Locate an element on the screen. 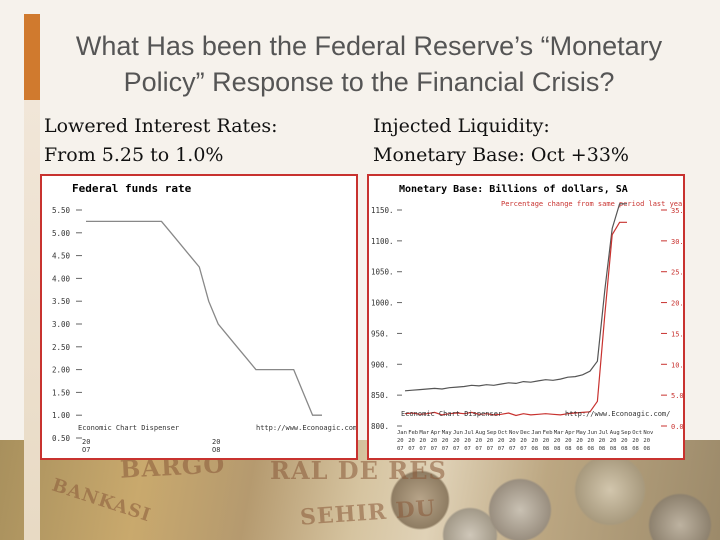 The height and width of the screenshot is (540, 720). left-y-tick-label: 1150. is located at coordinates (382, 210).